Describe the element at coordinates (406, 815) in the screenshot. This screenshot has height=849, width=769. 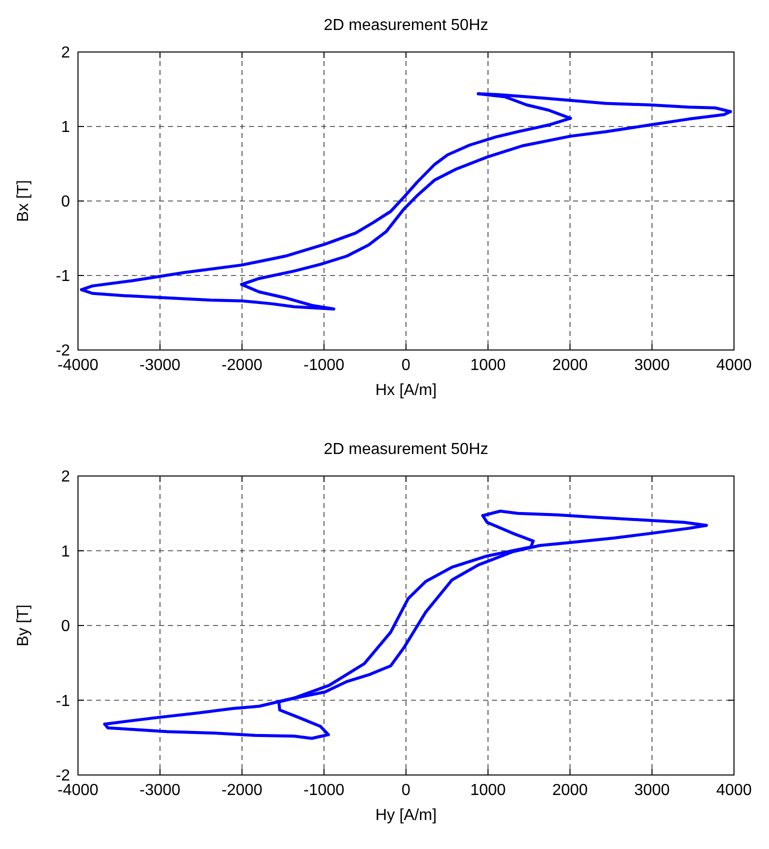
I see `x-axis-title: Hy [A/m]` at that location.